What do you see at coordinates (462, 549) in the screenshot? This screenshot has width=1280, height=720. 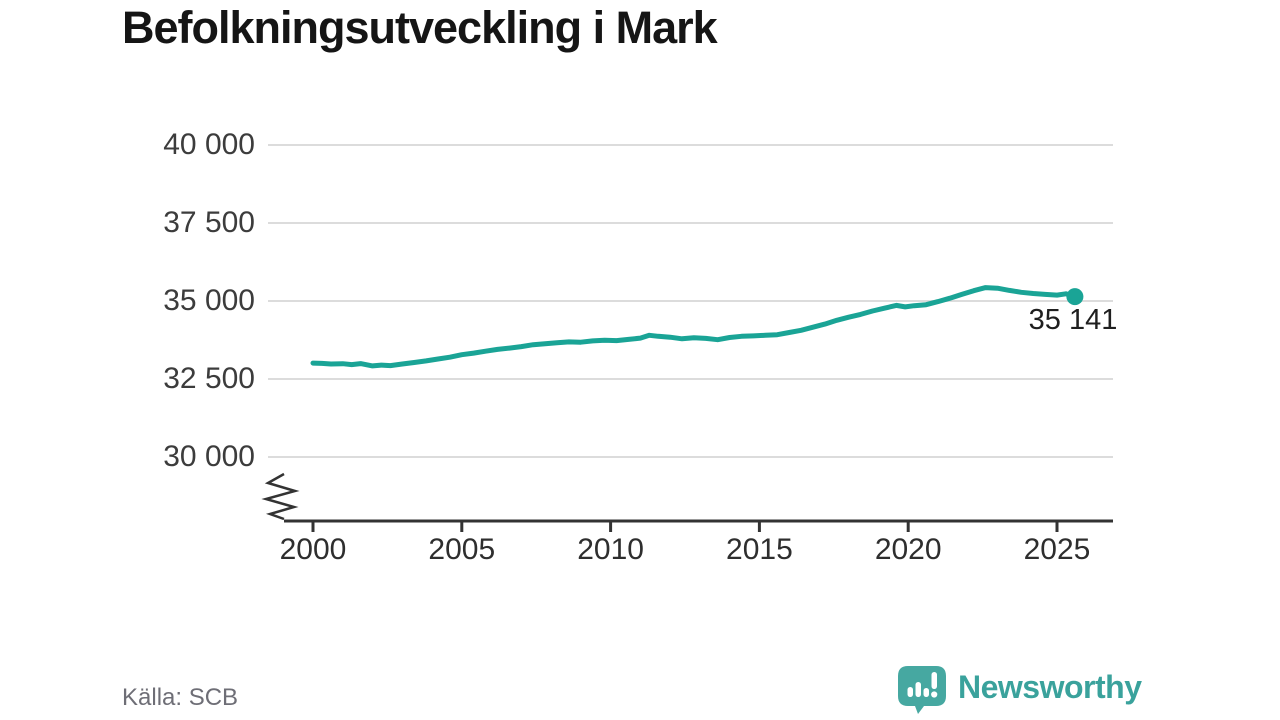 I see `x-tick-label: 2005` at bounding box center [462, 549].